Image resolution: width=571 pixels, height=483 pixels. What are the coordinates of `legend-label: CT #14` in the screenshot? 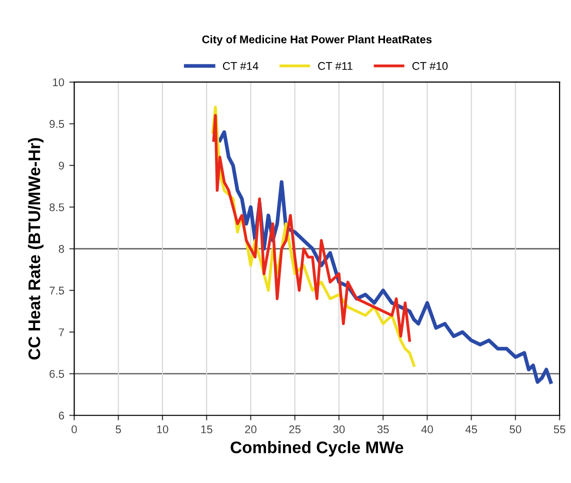 It's located at (240, 66).